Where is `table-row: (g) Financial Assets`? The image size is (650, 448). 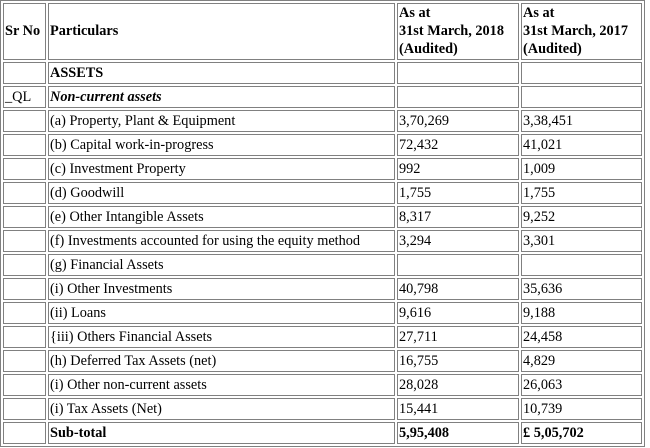
table-row: (g) Financial Assets is located at coordinates (322, 265).